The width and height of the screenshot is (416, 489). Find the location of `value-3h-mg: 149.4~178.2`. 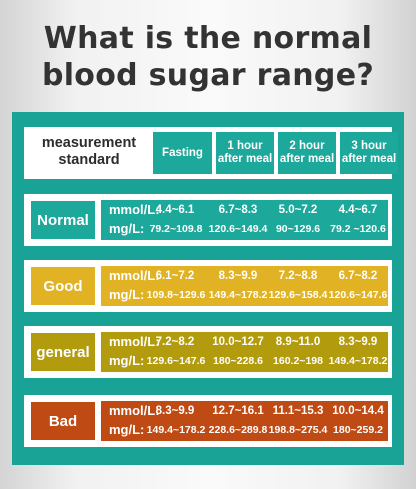

value-3h-mg: 149.4~178.2 is located at coordinates (358, 361).